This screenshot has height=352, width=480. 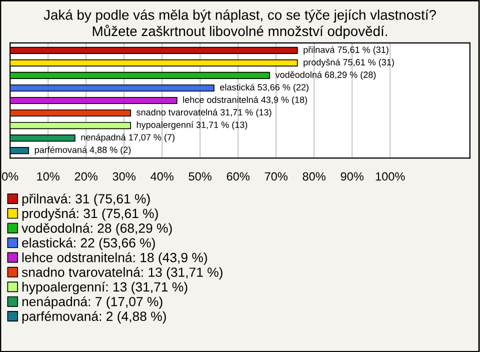 I want to click on x-tick-label: 20%, so click(x=86, y=176).